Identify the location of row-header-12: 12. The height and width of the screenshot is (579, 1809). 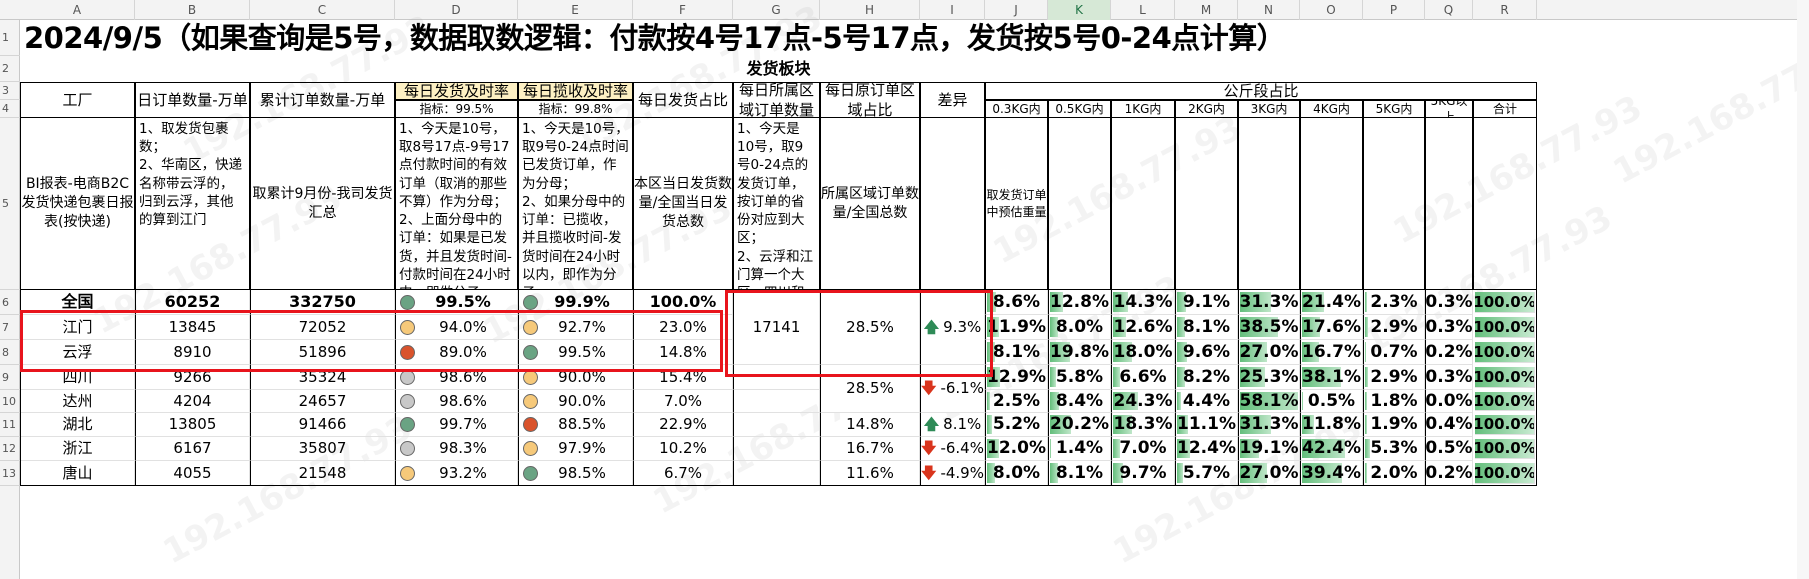
(10, 449).